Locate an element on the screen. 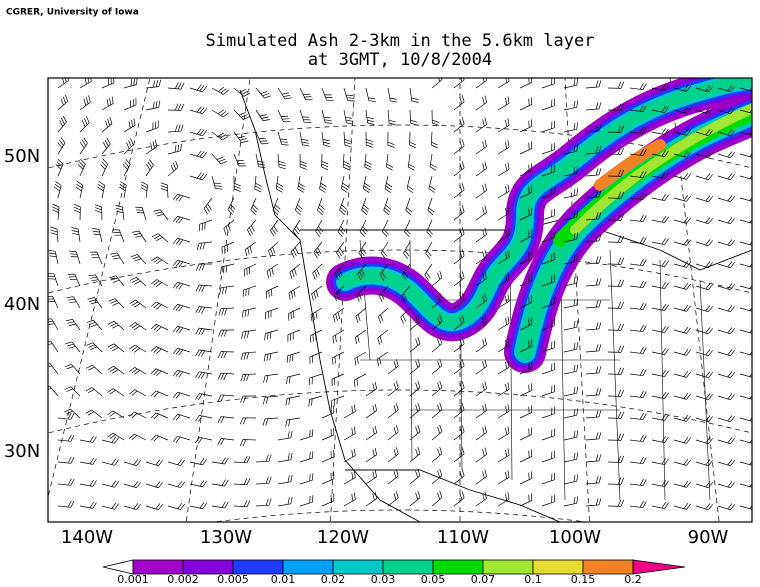 The image size is (760, 587). colorbar-upper-tip is located at coordinates (659, 567).